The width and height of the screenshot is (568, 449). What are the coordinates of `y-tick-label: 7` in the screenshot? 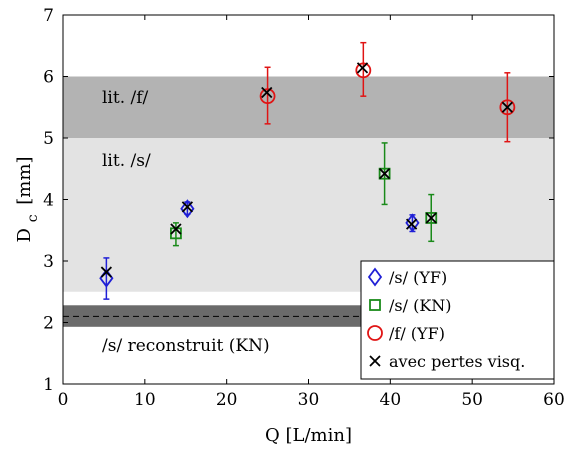 It's located at (48, 16).